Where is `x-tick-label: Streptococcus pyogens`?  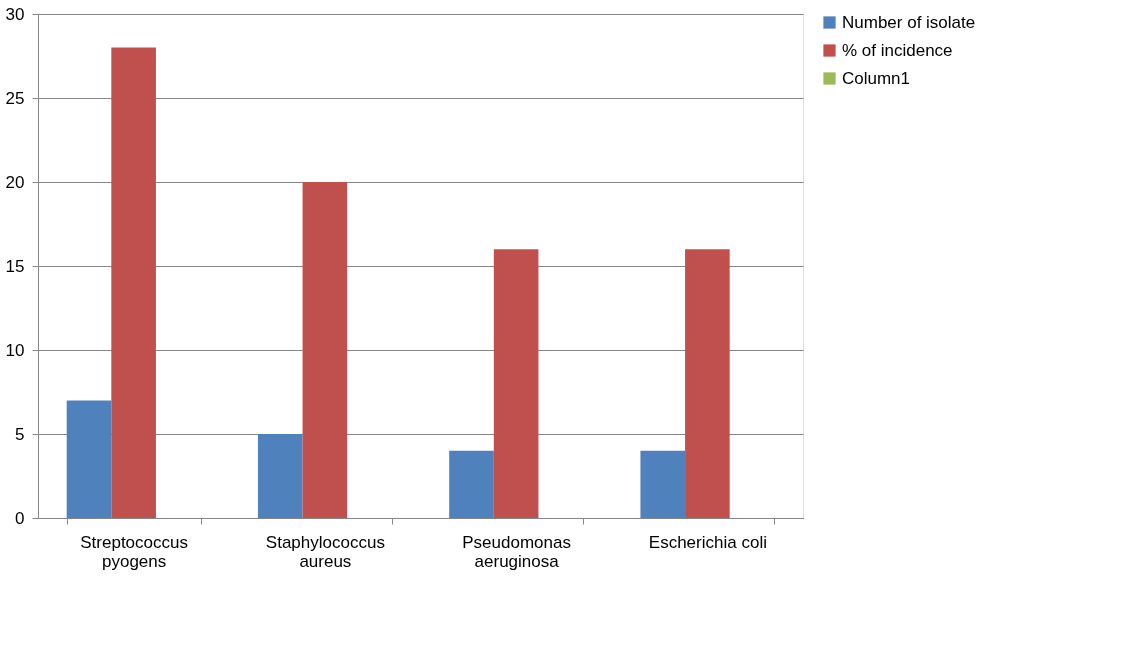
x-tick-label: Streptococcus pyogens is located at coordinates (134, 551).